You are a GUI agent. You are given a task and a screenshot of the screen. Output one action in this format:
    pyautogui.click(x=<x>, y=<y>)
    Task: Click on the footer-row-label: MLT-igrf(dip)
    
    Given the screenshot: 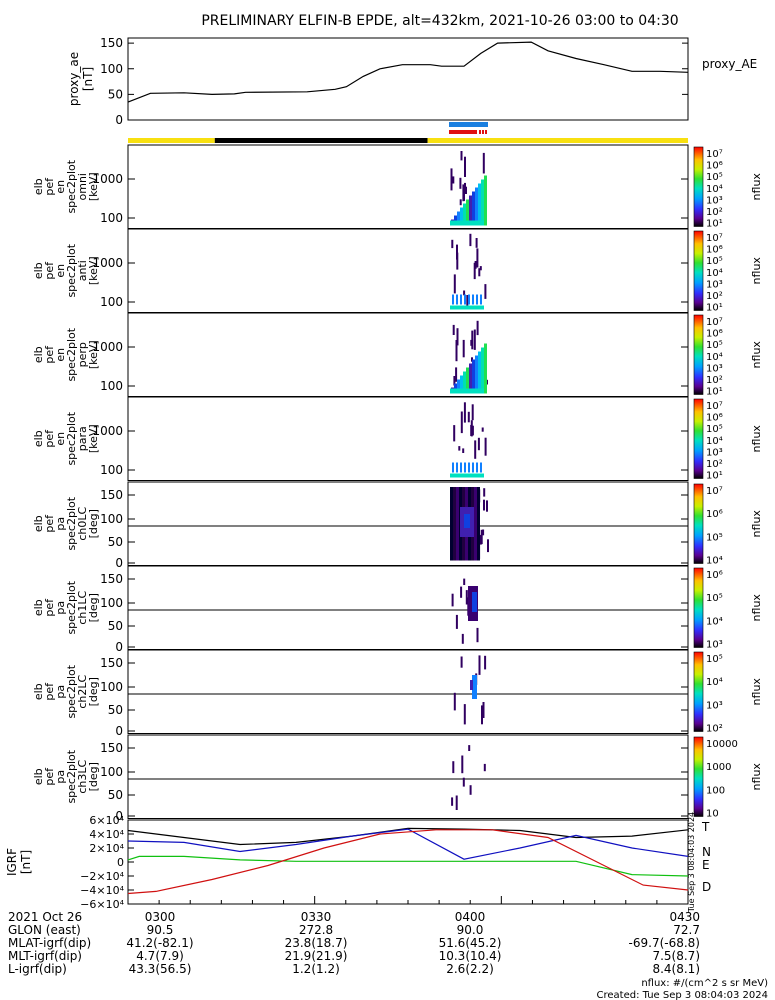 What is the action you would take?
    pyautogui.click(x=45, y=956)
    